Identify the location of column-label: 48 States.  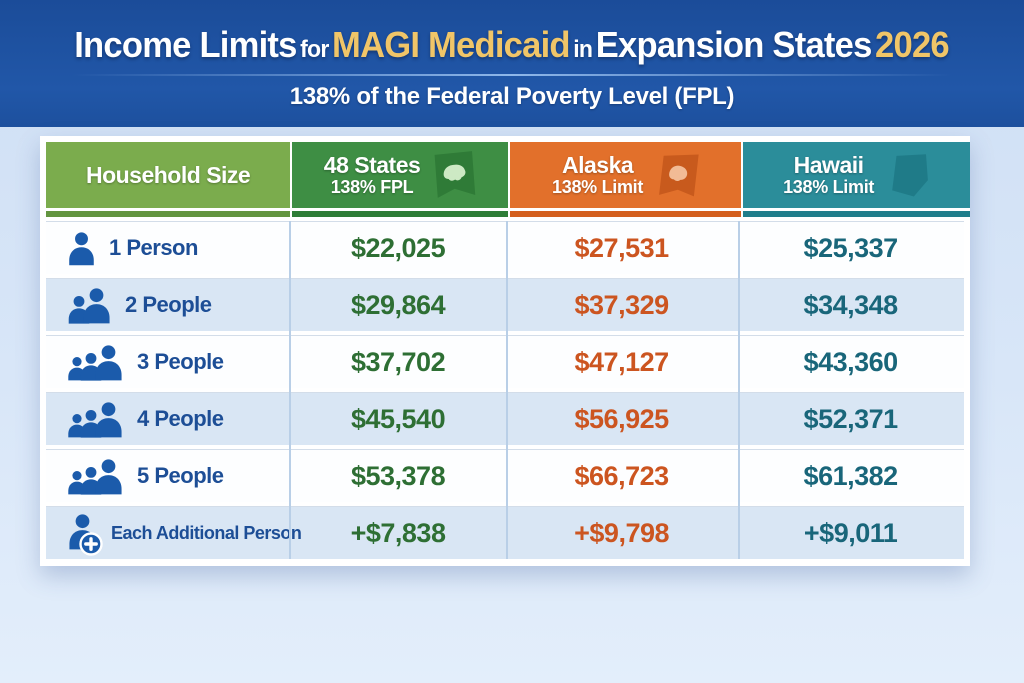
(372, 164).